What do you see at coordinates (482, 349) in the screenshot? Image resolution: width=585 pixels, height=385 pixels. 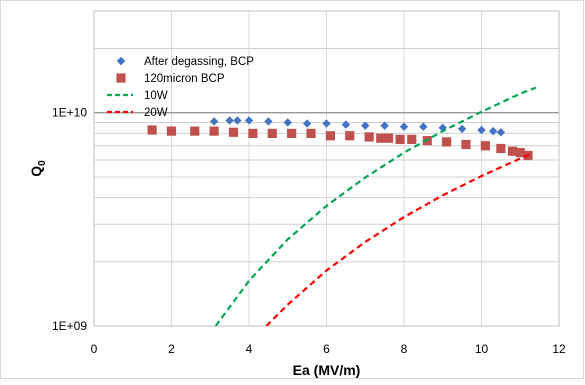 I see `x-tick-label: 10` at bounding box center [482, 349].